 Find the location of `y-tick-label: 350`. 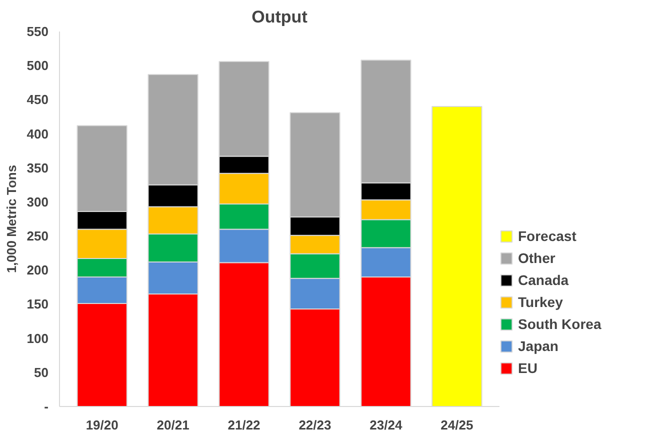

y-tick-label: 350 is located at coordinates (37, 168).